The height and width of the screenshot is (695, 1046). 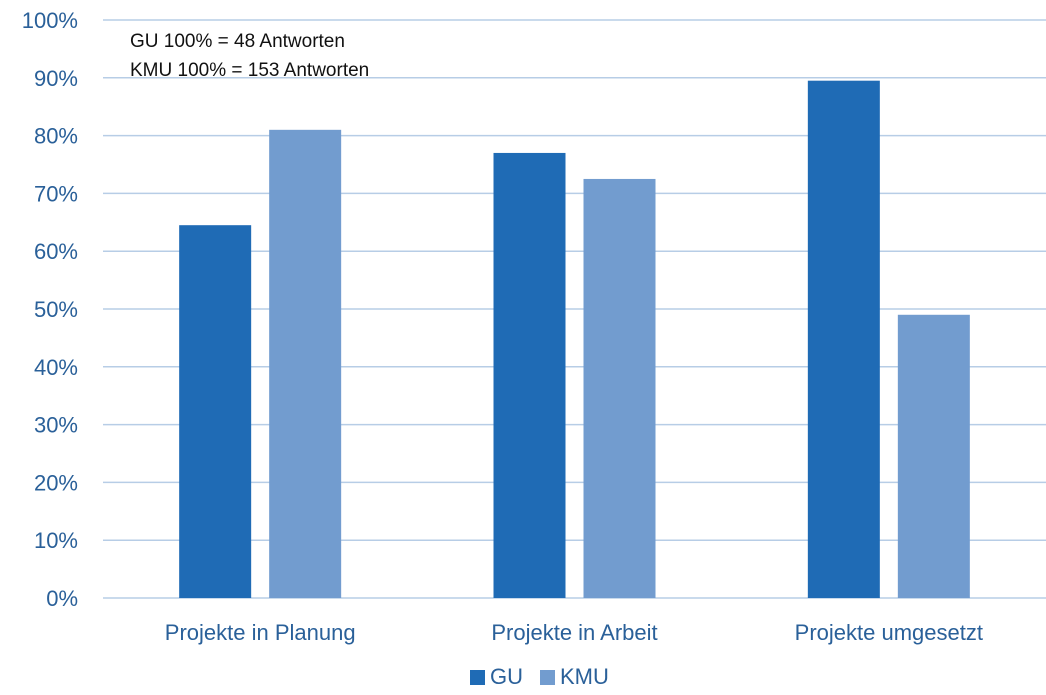 What do you see at coordinates (477, 677) in the screenshot?
I see `legend-swatch-gu` at bounding box center [477, 677].